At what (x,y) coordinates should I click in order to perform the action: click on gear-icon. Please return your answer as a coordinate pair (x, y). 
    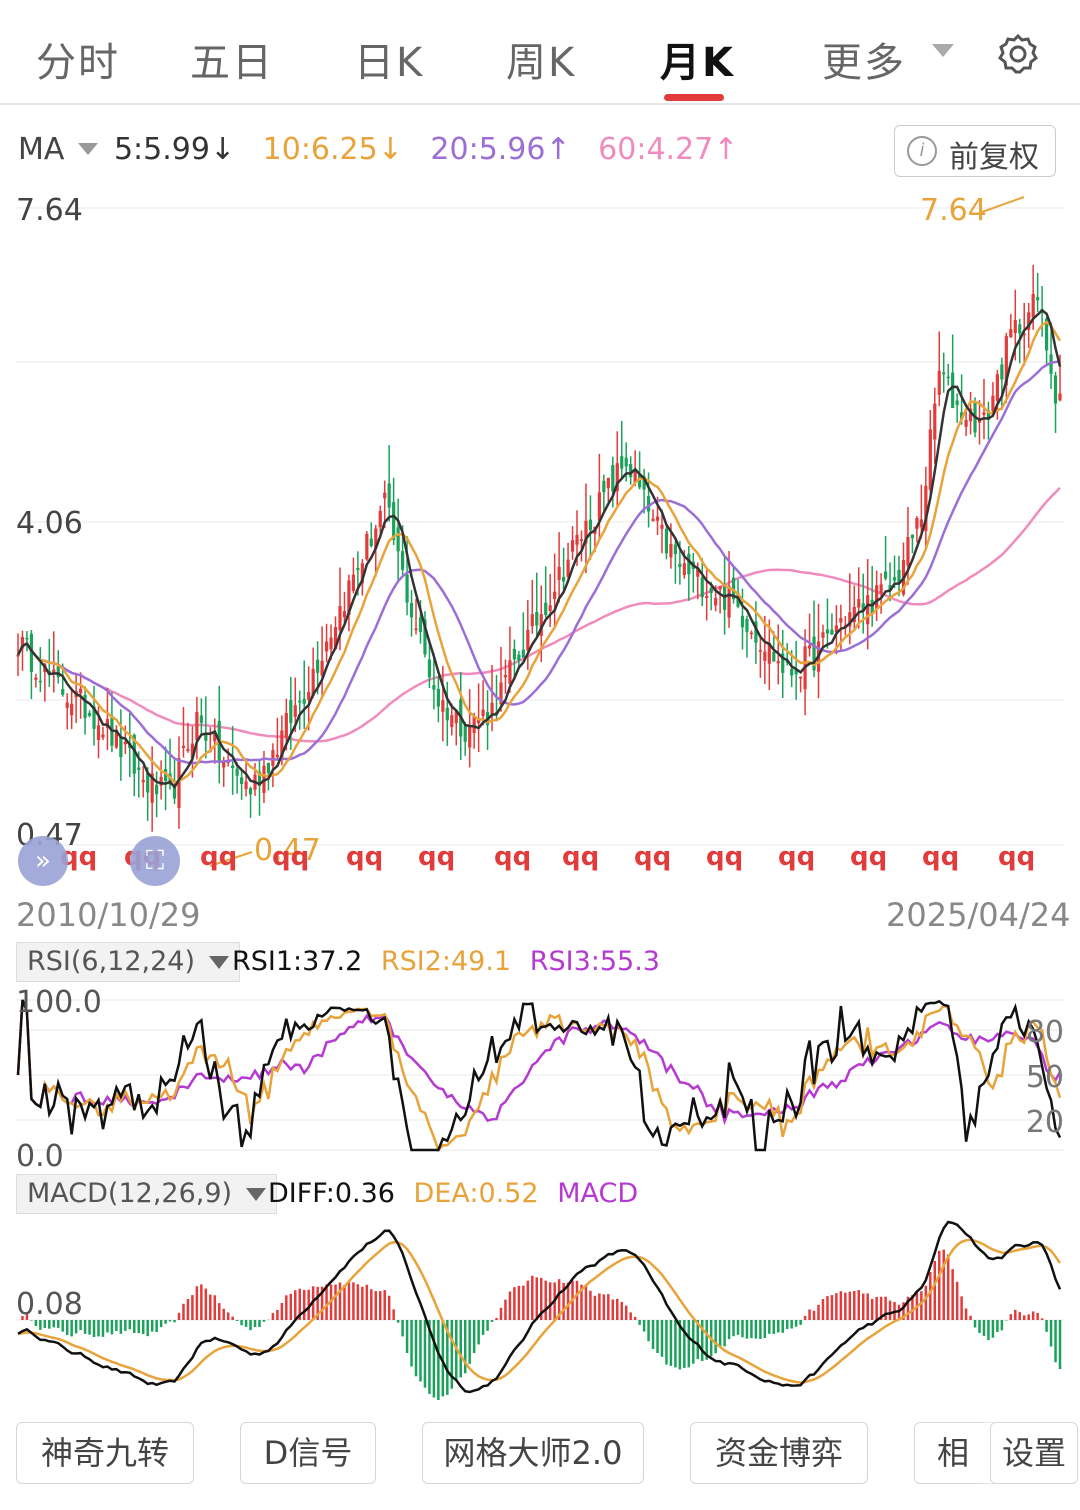
    Looking at the image, I should click on (1018, 54).